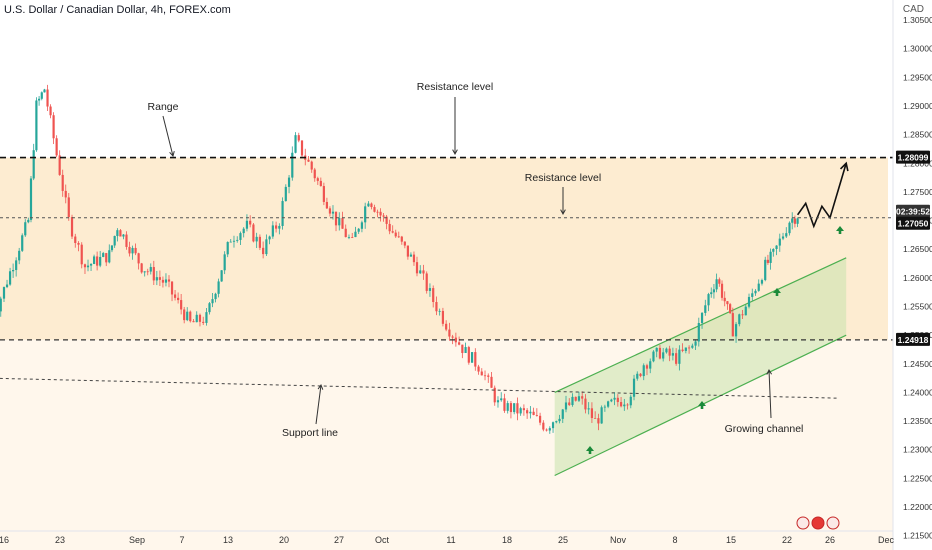 The image size is (932, 550). I want to click on y-tick-label: 1.25500, so click(917, 307).